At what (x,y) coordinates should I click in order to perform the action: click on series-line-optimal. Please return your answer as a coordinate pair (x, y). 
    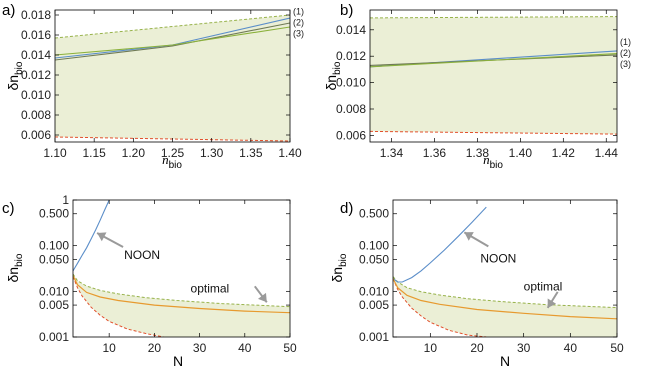
    Looking at the image, I should click on (505, 299).